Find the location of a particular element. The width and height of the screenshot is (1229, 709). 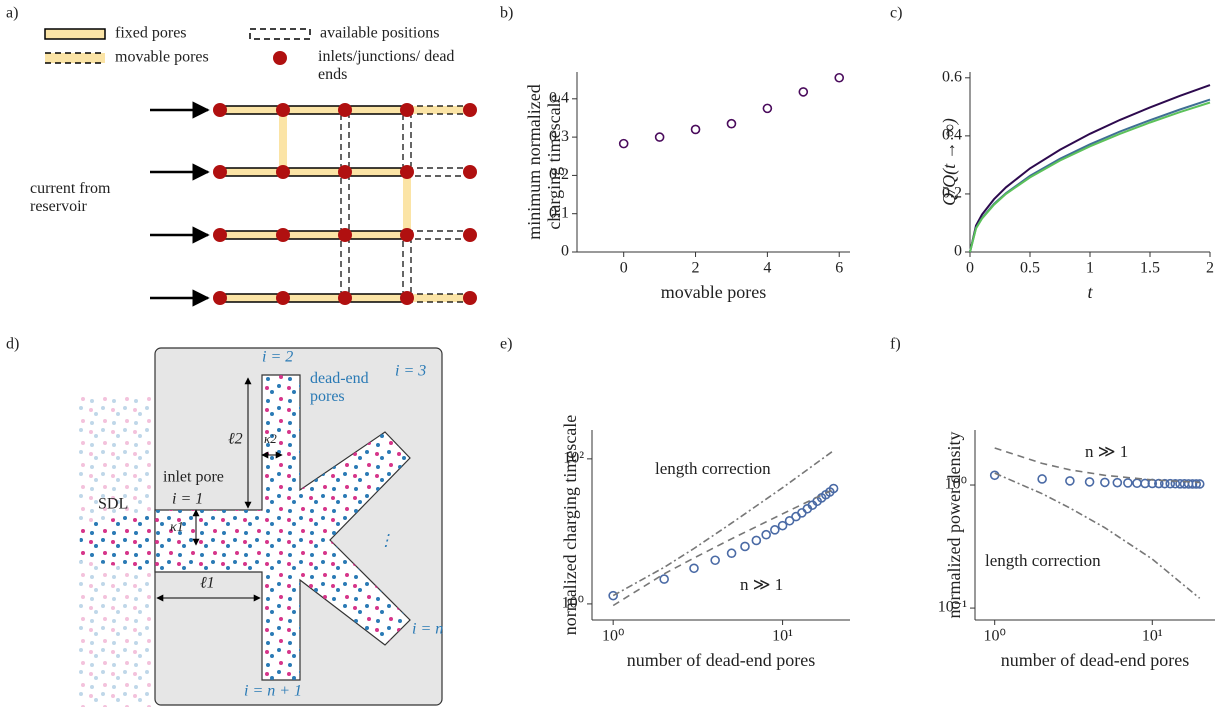

ions is located at coordinates (245, 527).